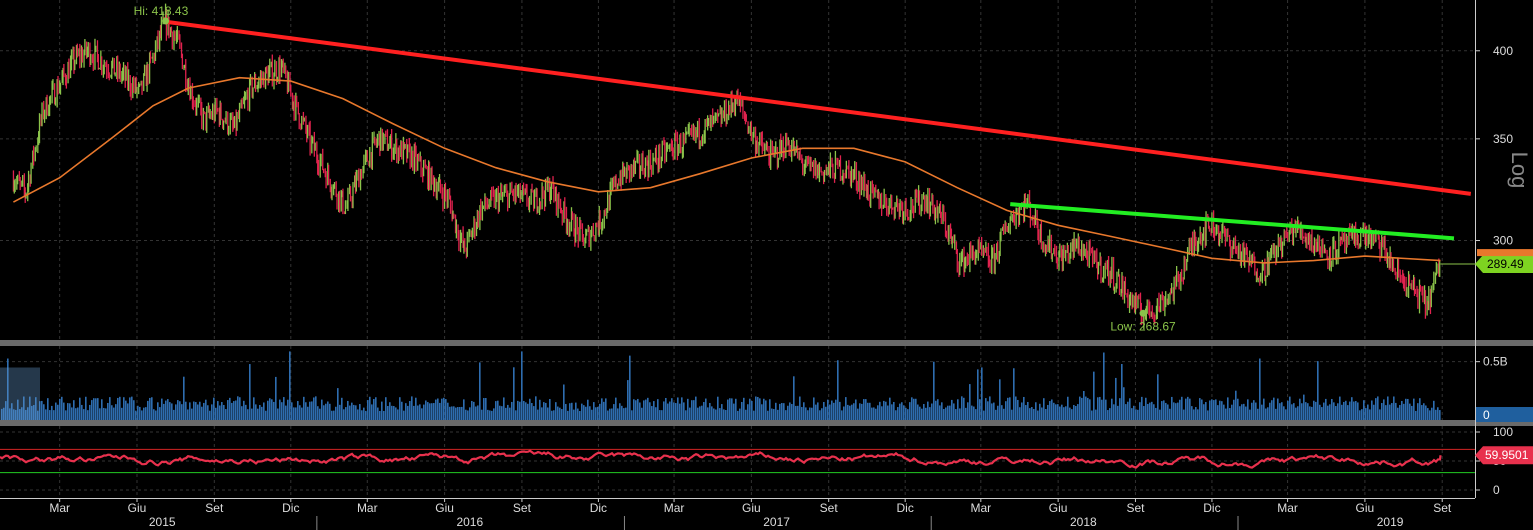 This screenshot has width=1533, height=530. Describe the element at coordinates (766, 343) in the screenshot. I see `panel-divider-price-volume` at that location.